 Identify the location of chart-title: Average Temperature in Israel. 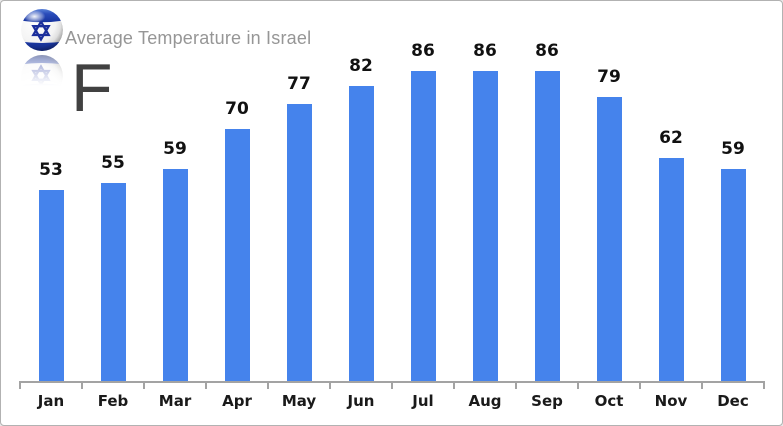
(188, 38).